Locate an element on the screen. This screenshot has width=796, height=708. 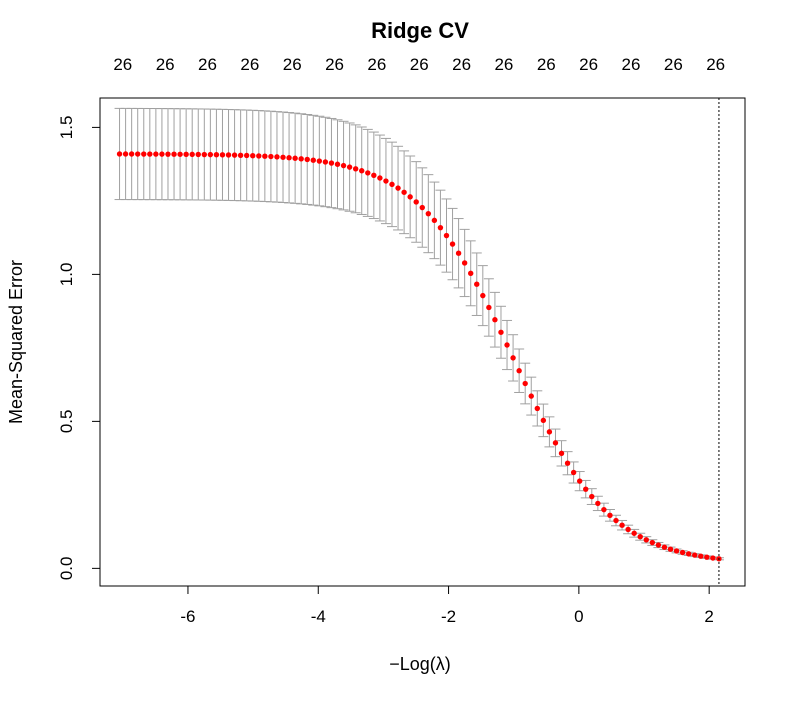
y-axis: 0.0 0.5 1.0 1.5 is located at coordinates (79, 348).